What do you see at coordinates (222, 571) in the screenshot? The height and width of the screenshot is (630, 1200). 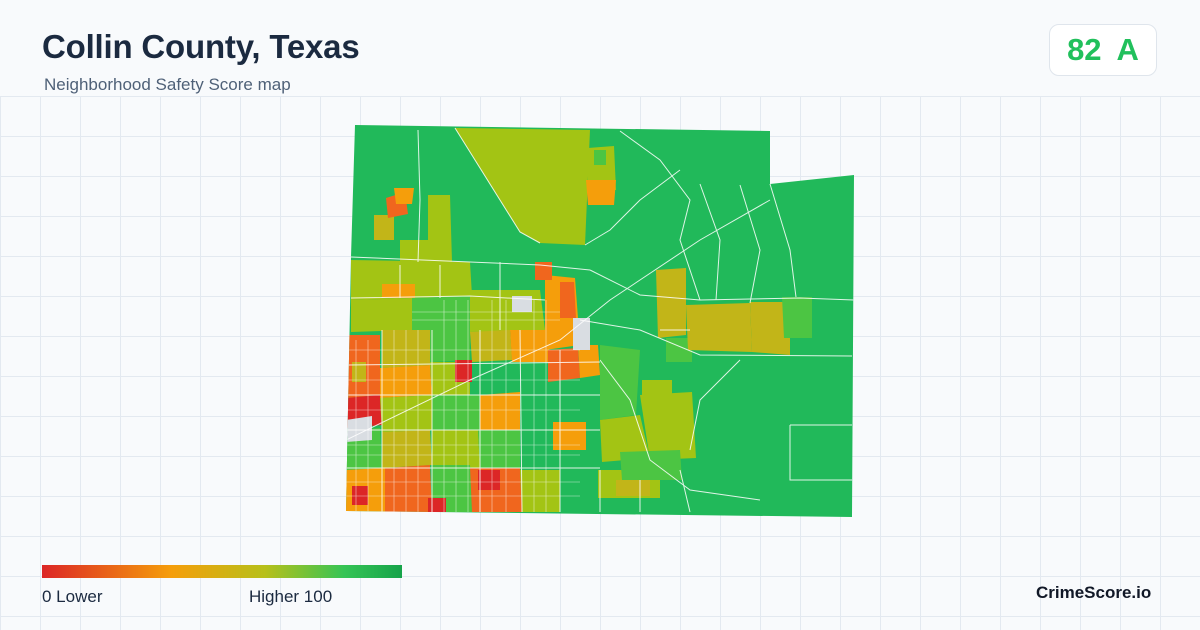 I see `legend-gradient-bar` at bounding box center [222, 571].